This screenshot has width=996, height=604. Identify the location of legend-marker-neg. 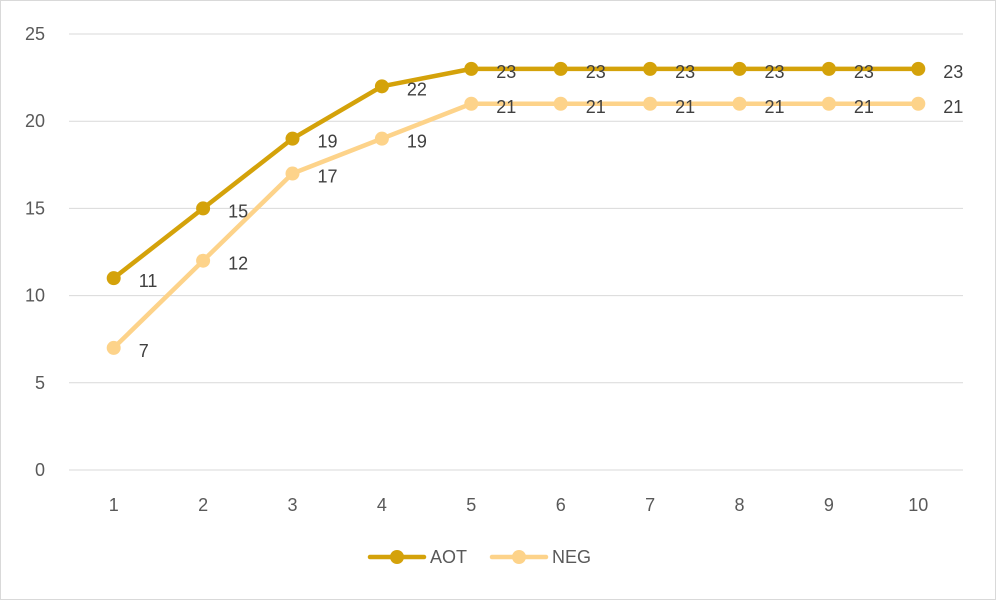
(519, 557).